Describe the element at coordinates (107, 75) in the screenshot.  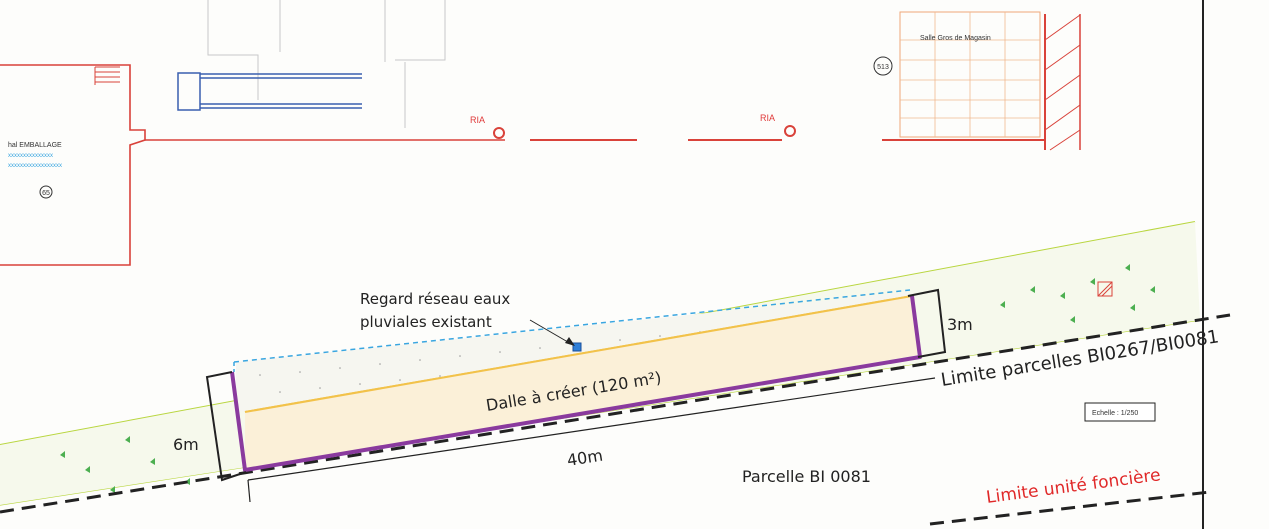
I see `stair-icon` at that location.